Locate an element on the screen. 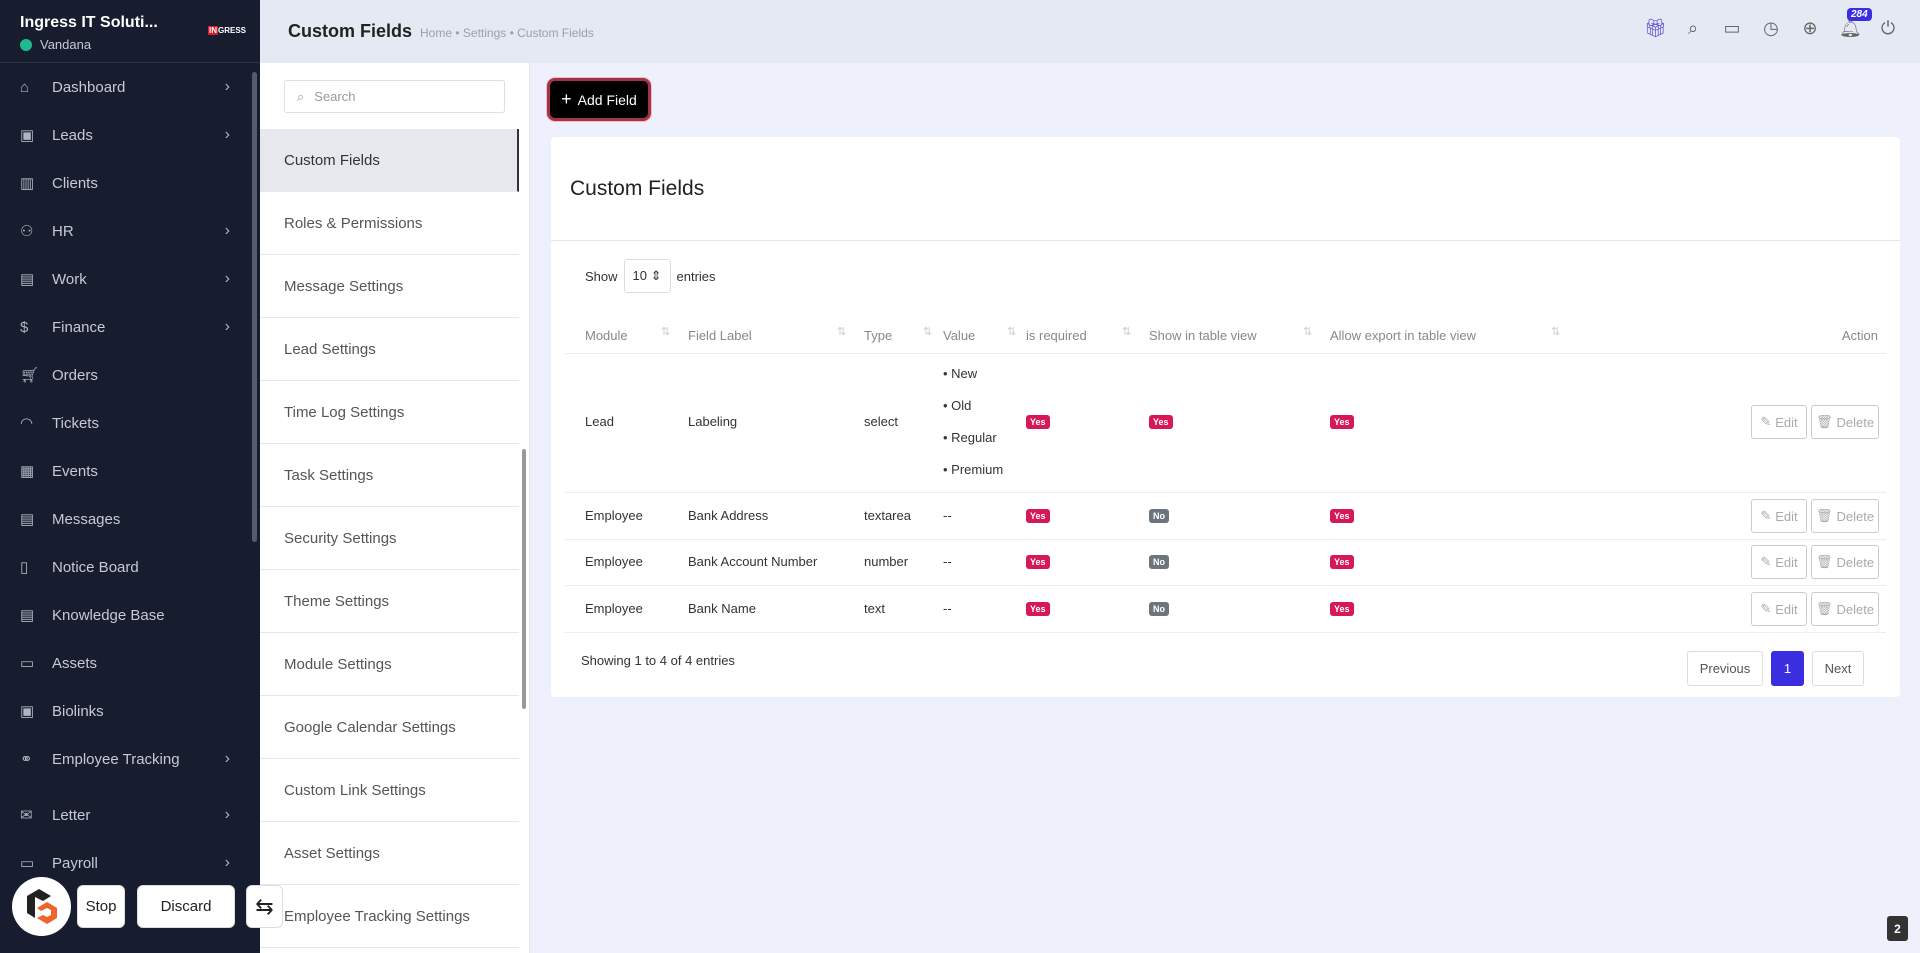 This screenshot has width=1920, height=953. sidebar-item-orders: 🛒︎ Orders is located at coordinates (126, 375).